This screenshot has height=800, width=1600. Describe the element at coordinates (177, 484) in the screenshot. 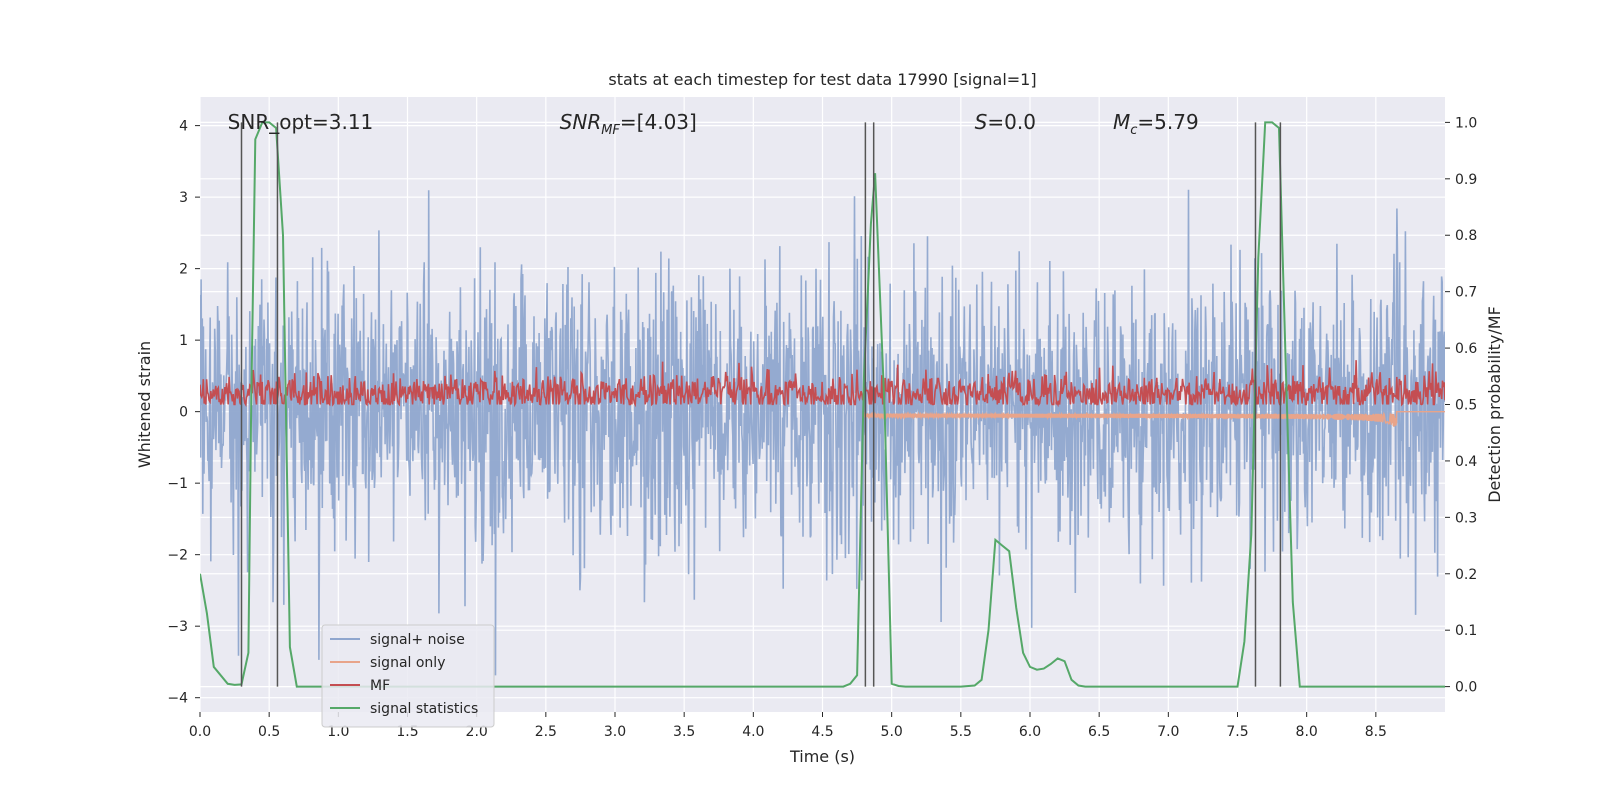

I see `y-left-tick-label: −1` at that location.